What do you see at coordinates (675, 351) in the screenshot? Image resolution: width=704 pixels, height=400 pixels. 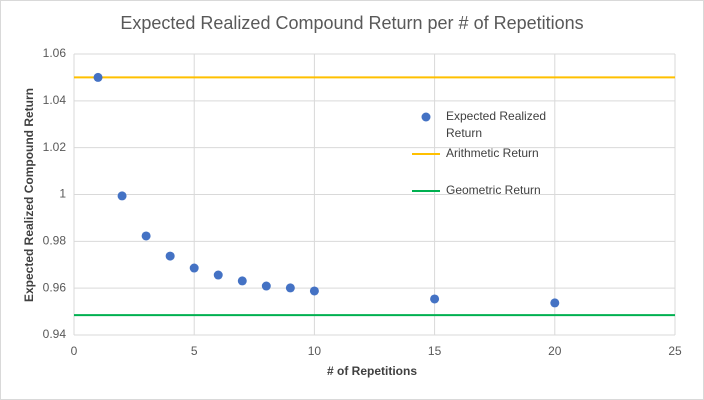 I see `x-tick-label: 25` at bounding box center [675, 351].